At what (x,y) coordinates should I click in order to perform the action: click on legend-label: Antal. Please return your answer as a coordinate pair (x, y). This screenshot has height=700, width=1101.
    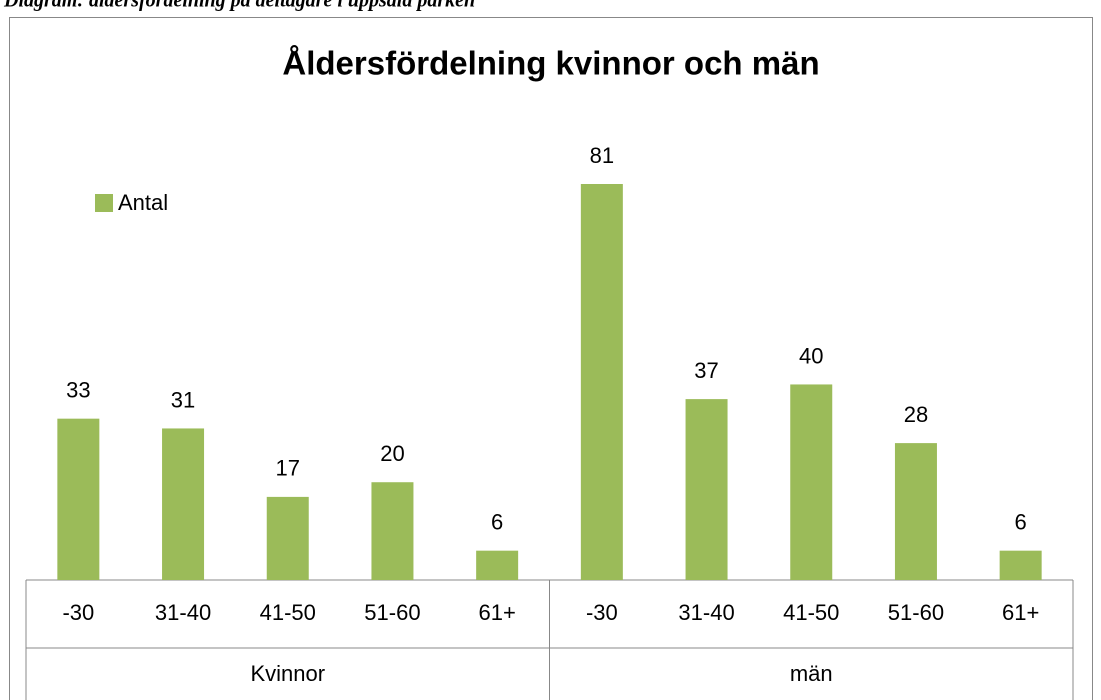
    Looking at the image, I should click on (143, 202).